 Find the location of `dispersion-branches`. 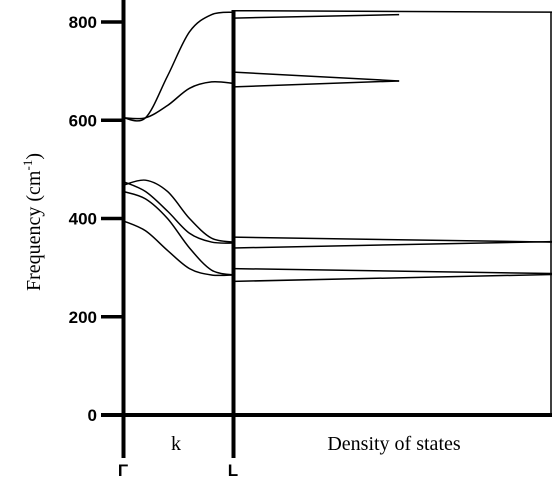

dispersion-branches is located at coordinates (178, 144).